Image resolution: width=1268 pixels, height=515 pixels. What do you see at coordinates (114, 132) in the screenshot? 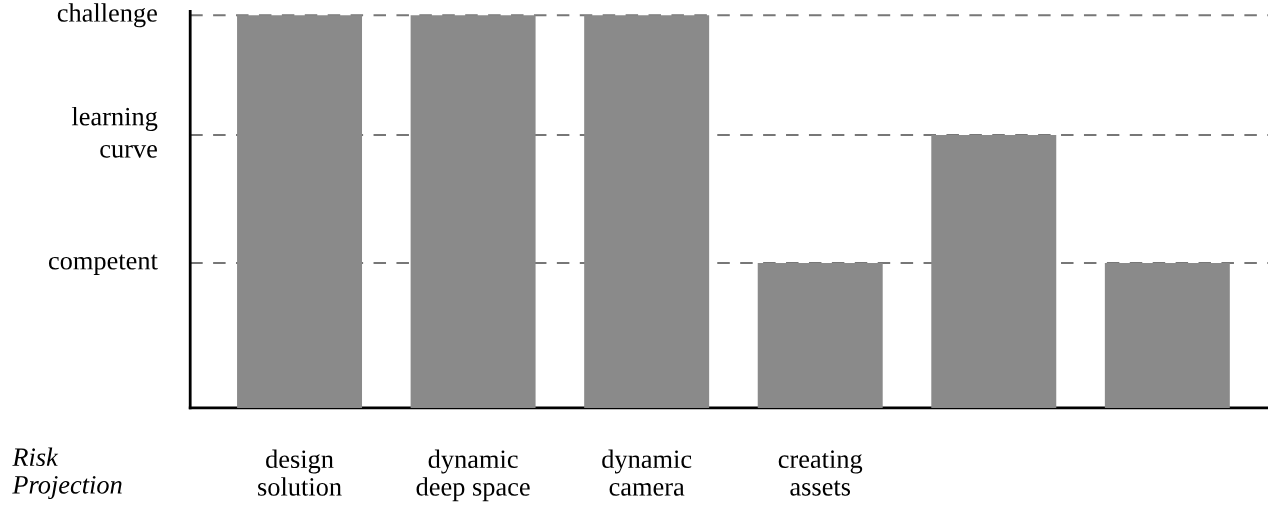
I see `ref-line-label: learning curve` at bounding box center [114, 132].